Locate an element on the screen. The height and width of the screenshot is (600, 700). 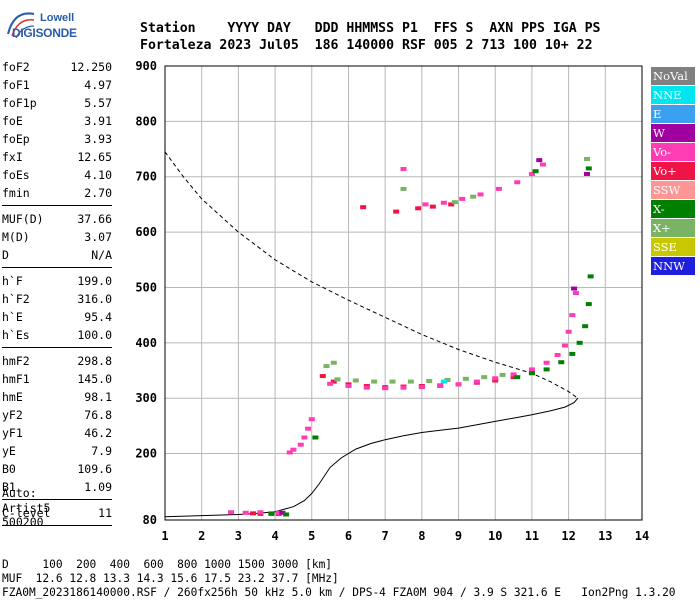
param-row: D N/A is located at coordinates (57, 255).